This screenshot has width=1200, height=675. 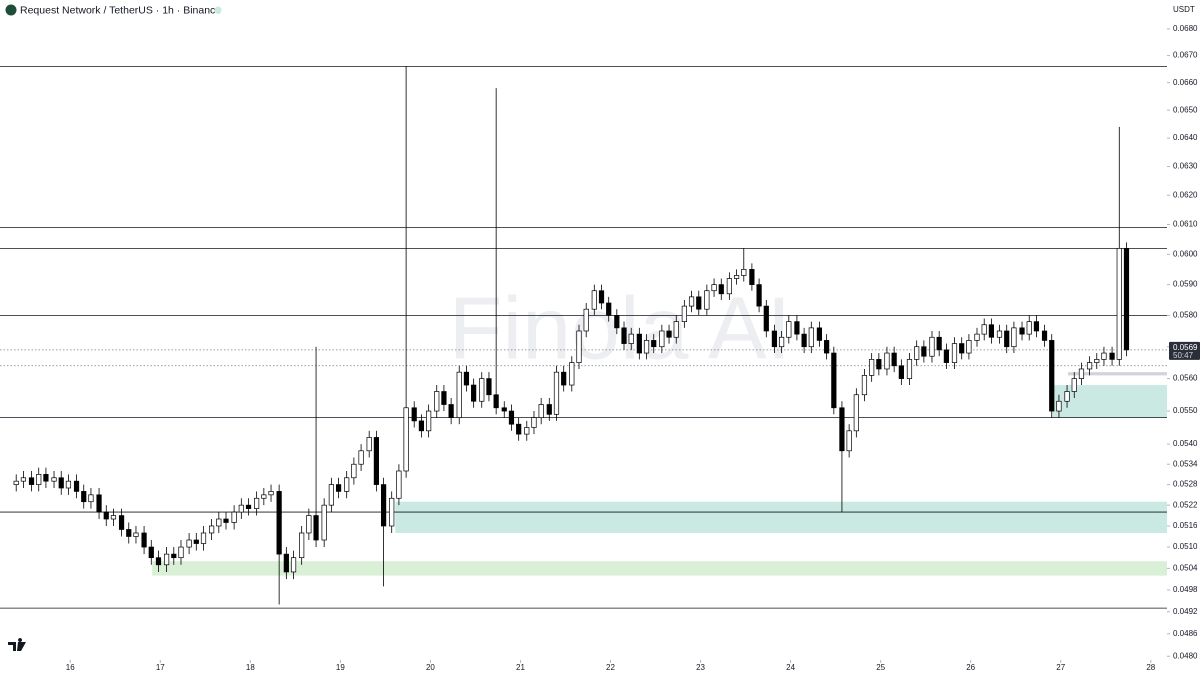 What do you see at coordinates (1185, 504) in the screenshot?
I see `y-tick-label: 0.0522` at bounding box center [1185, 504].